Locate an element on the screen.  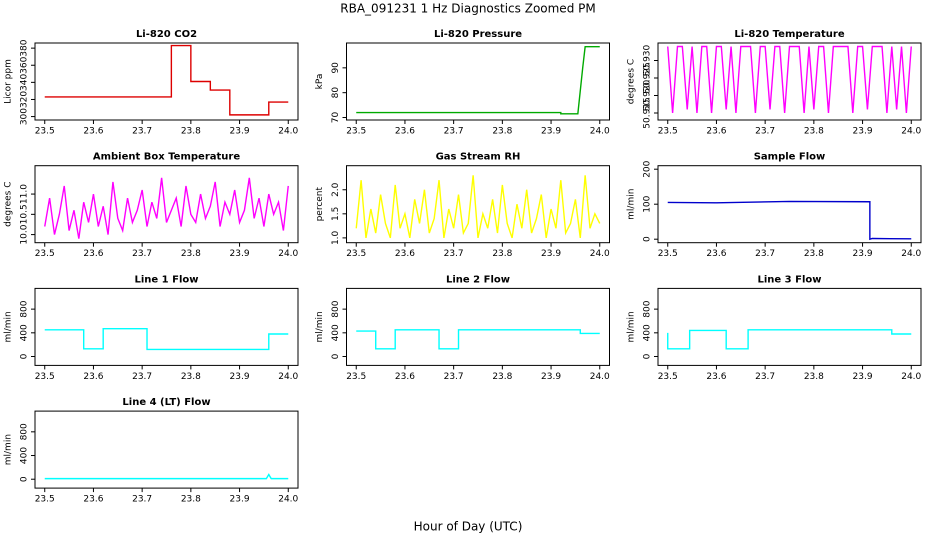
y-tick-label: 50.930 is located at coordinates (648, 60).